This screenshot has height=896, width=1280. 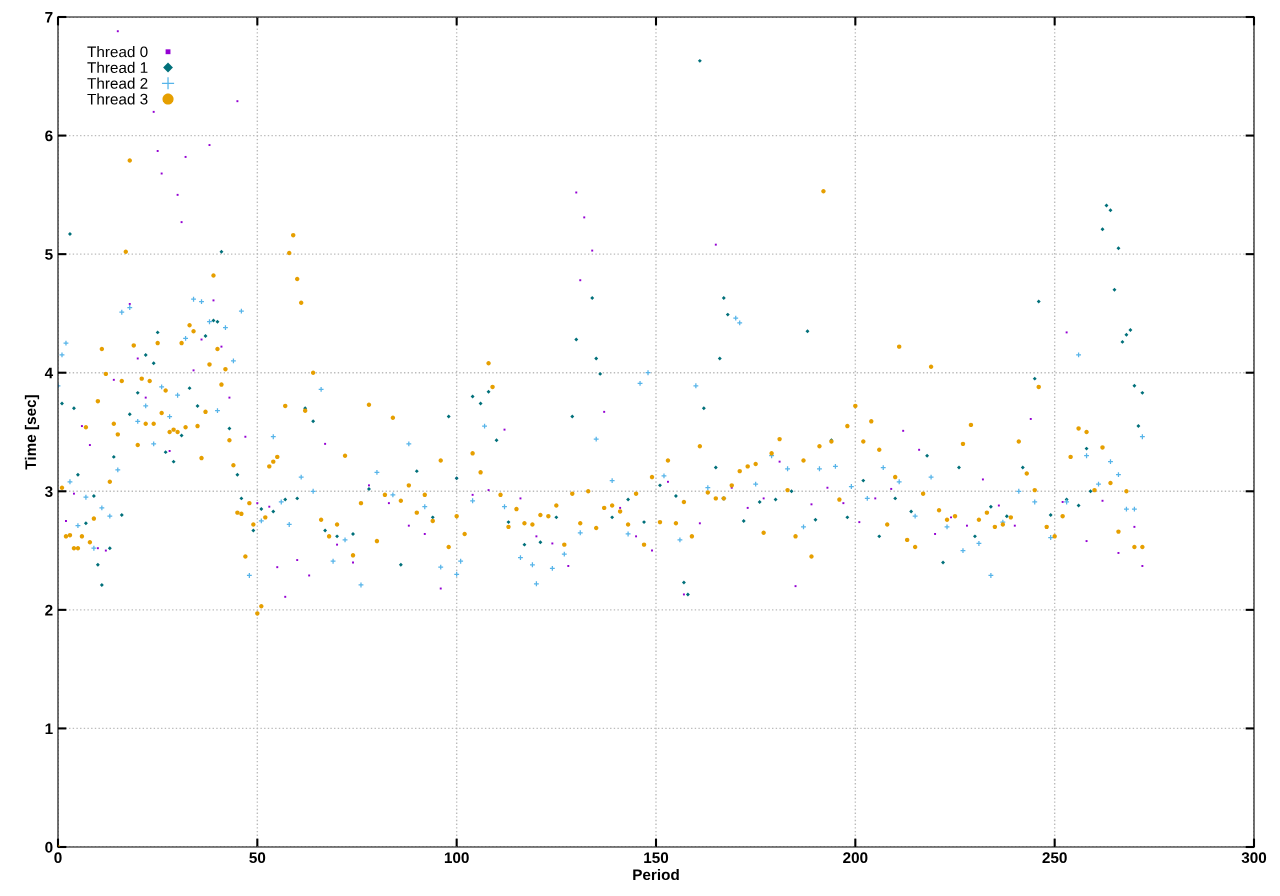 What do you see at coordinates (49, 373) in the screenshot?
I see `y-tick-label: 4` at bounding box center [49, 373].